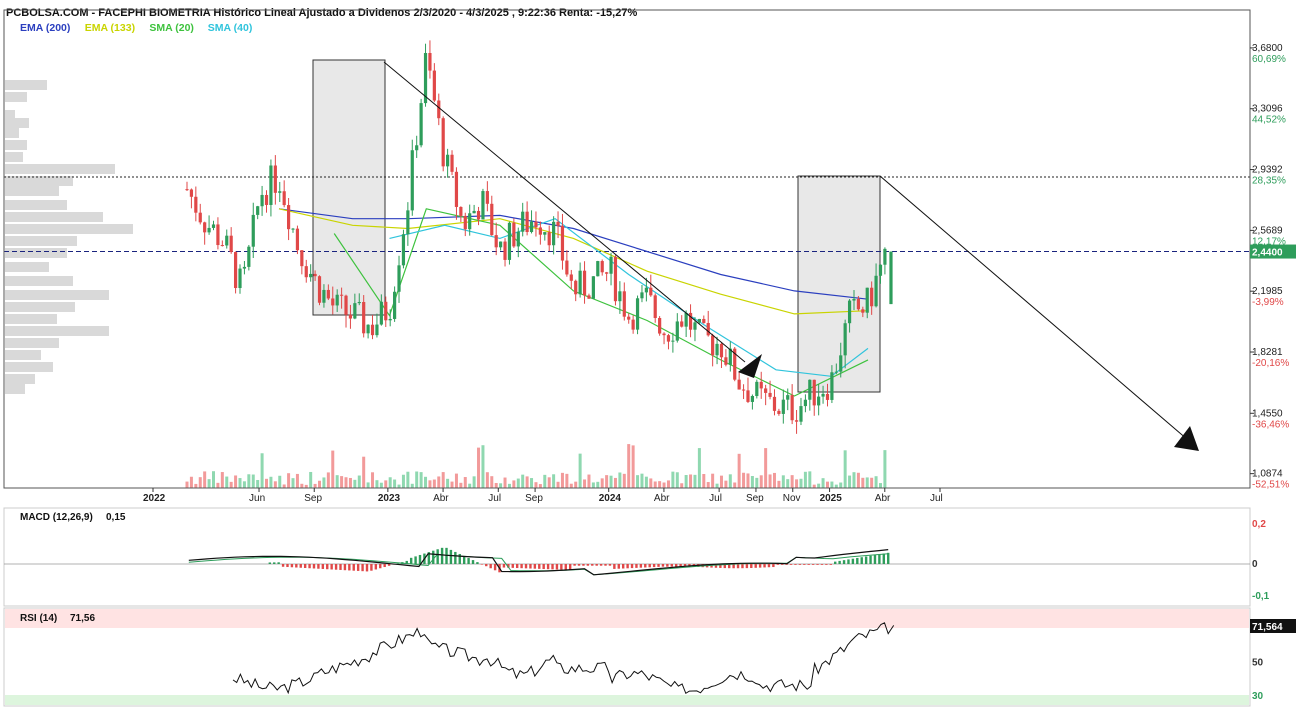 The width and height of the screenshot is (1304, 717). I want to click on price-tick-label: 1,8281, so click(1267, 352).